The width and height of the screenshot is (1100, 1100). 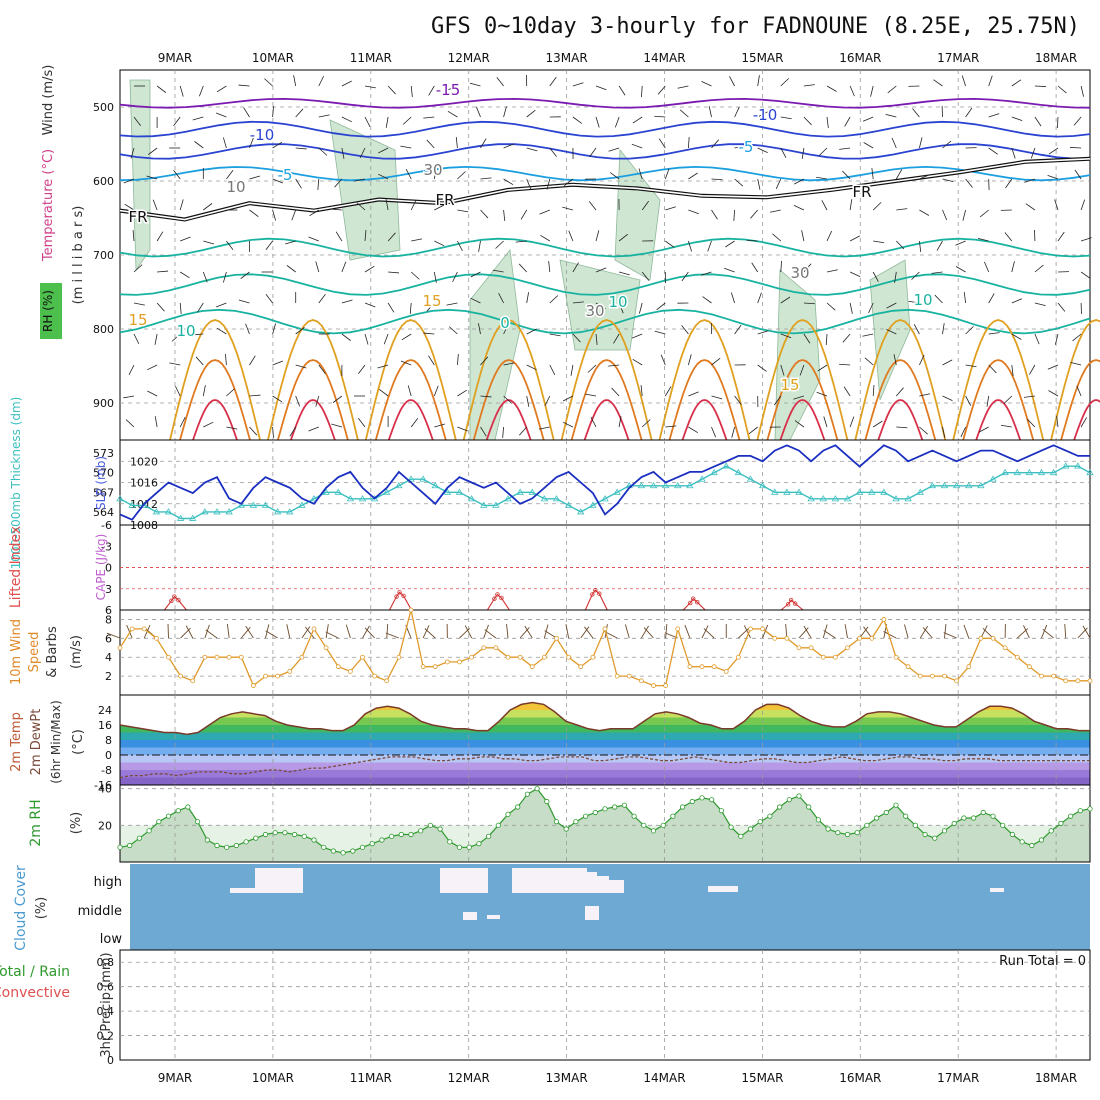 I want to click on slp-tick: 1016, so click(x=144, y=483).